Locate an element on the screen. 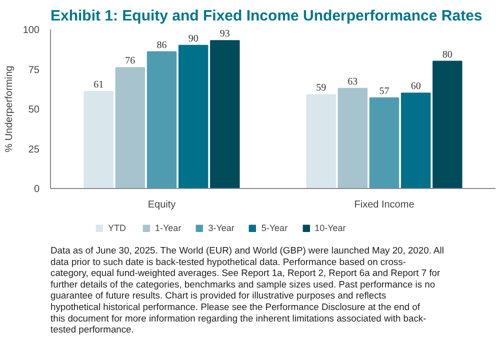 The image size is (500, 345). y-tick-label: 0 is located at coordinates (37, 189).